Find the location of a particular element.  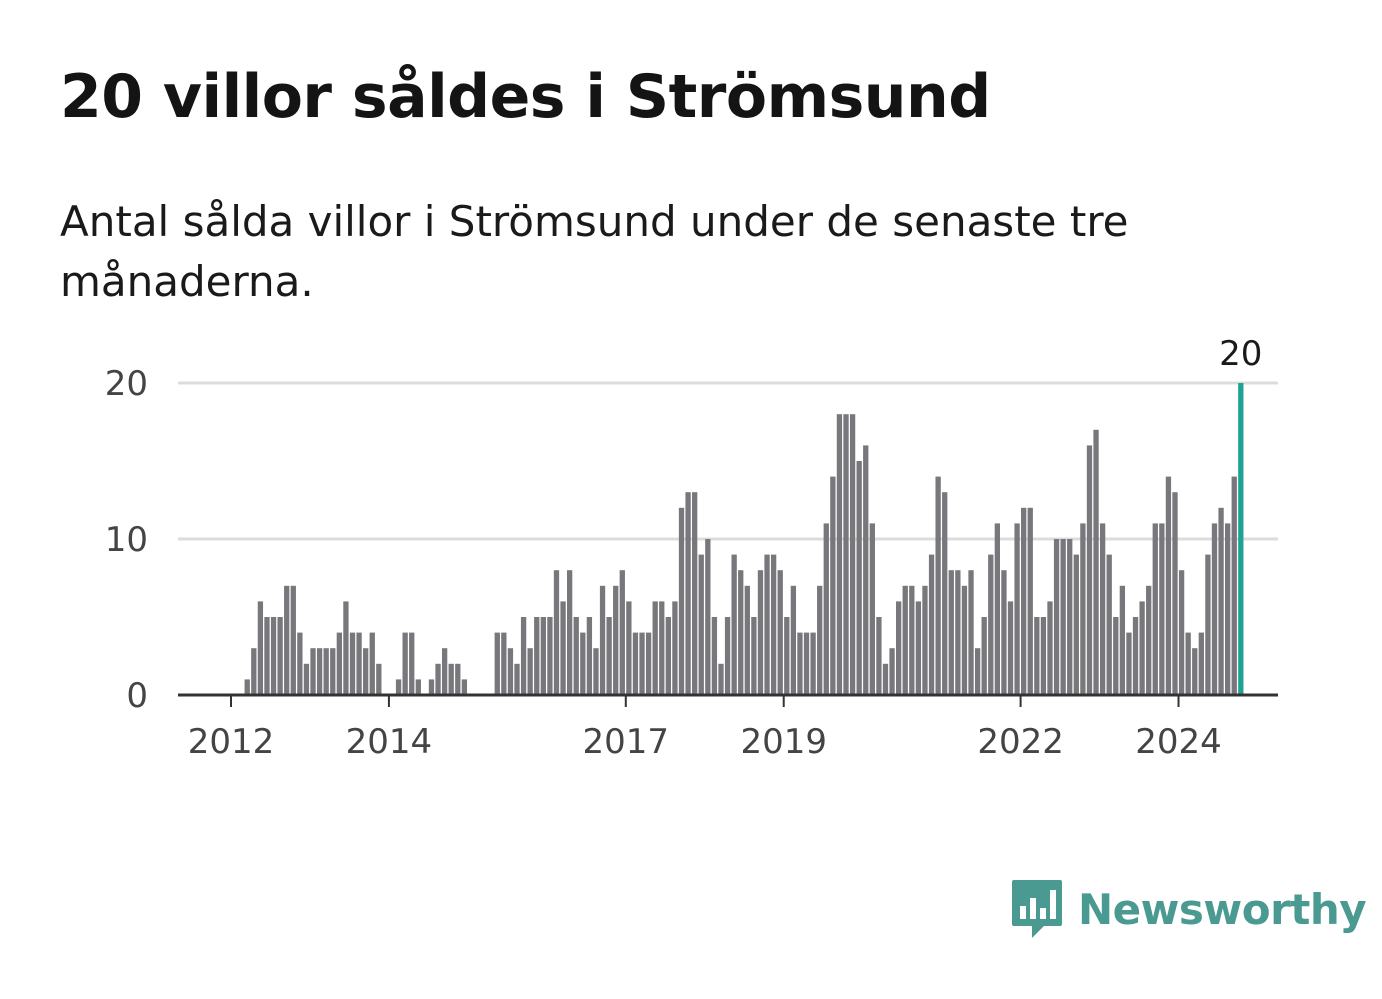

y-tick-label: 0 is located at coordinates (137, 696).